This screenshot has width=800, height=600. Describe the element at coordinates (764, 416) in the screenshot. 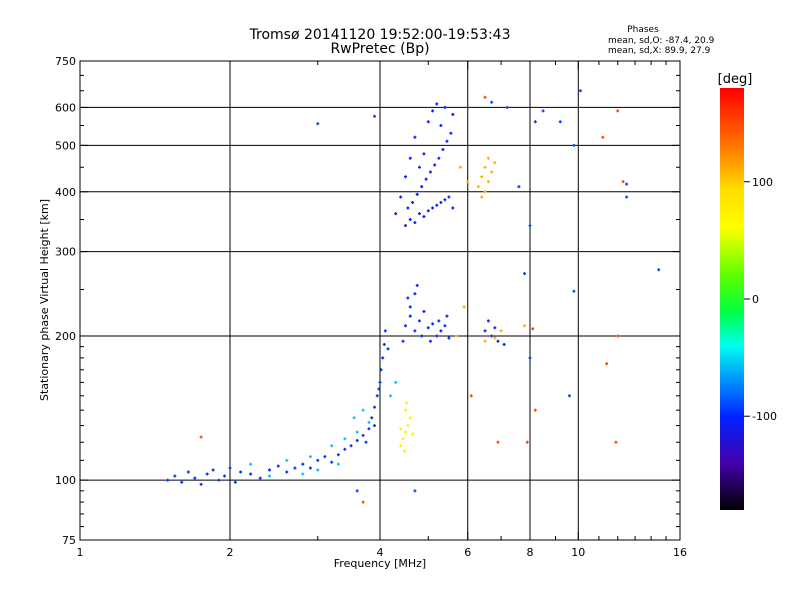

I see `colorbar-tick-label: -100` at that location.